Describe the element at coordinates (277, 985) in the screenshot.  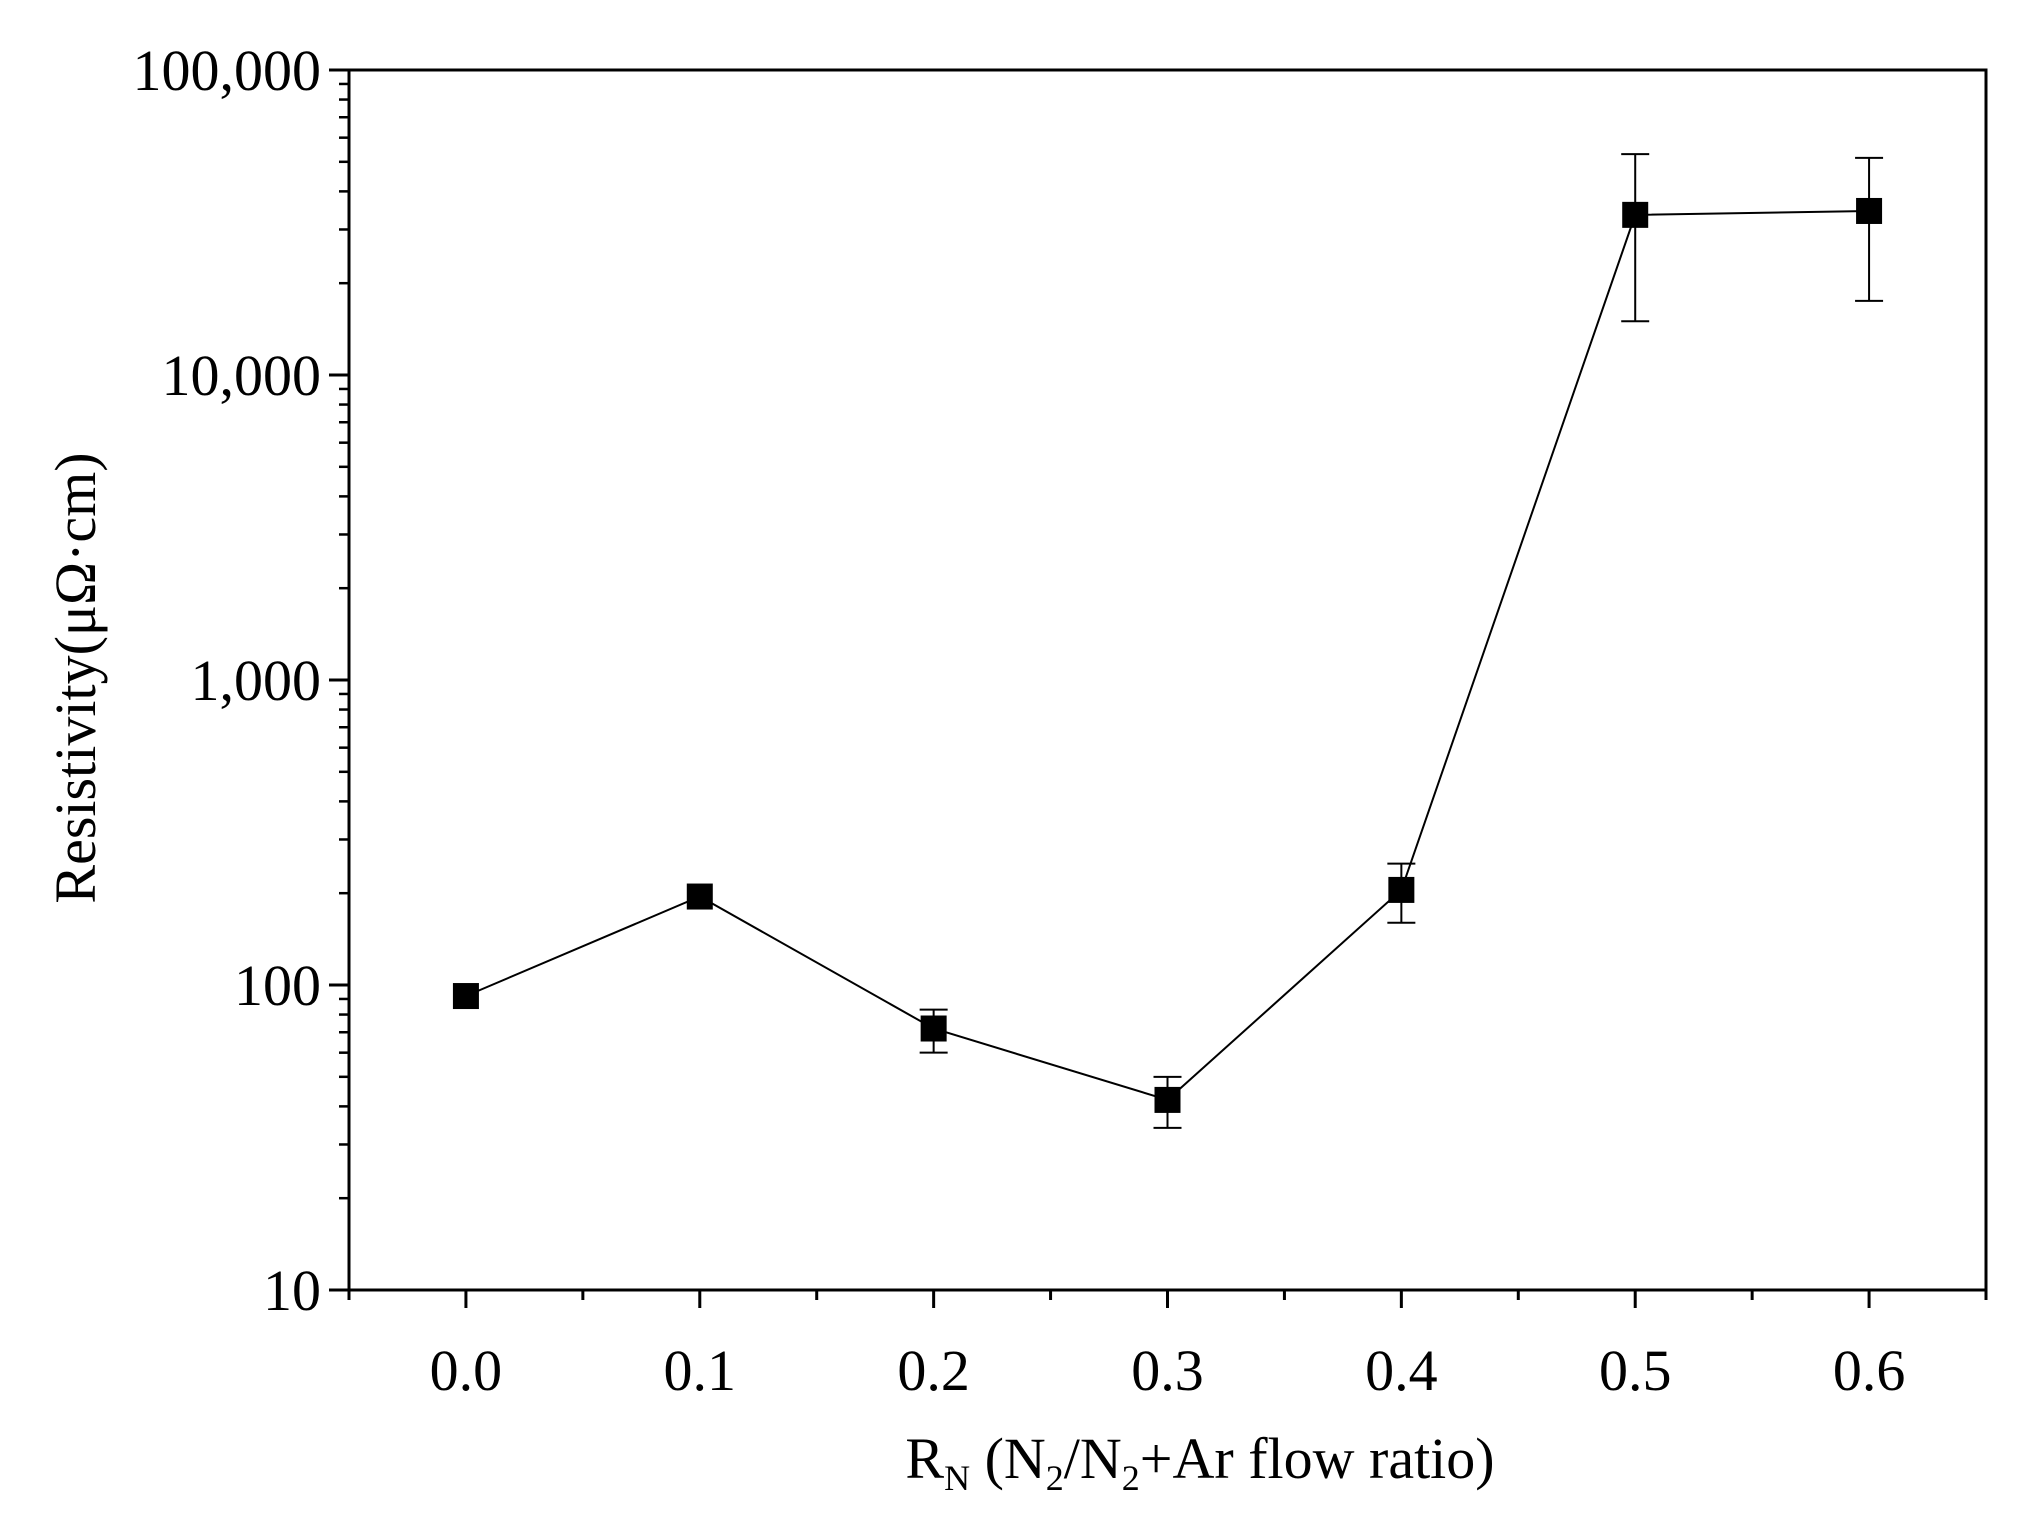
I see `y-tick-label: 100` at that location.